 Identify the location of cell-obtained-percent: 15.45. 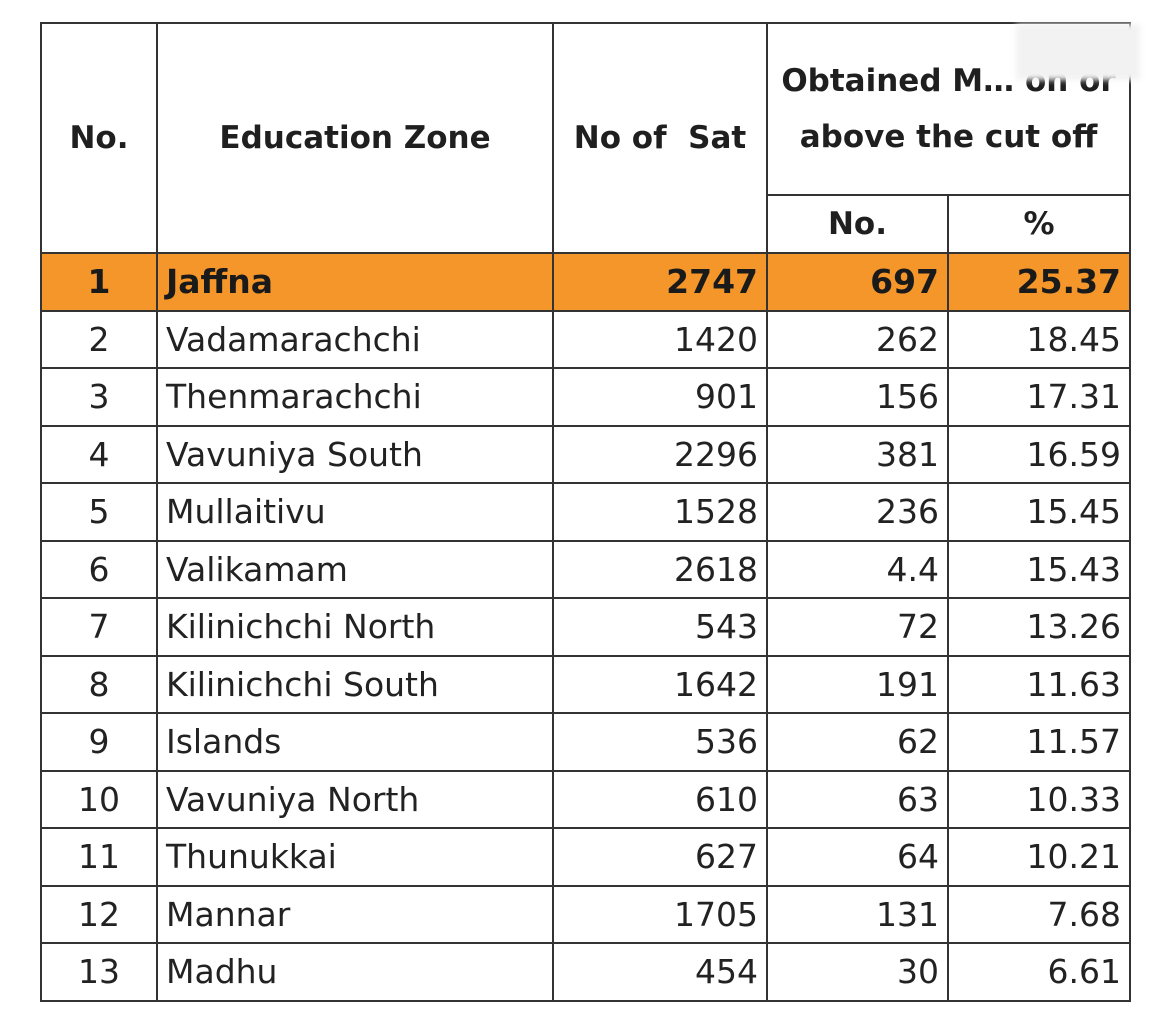
(1039, 512).